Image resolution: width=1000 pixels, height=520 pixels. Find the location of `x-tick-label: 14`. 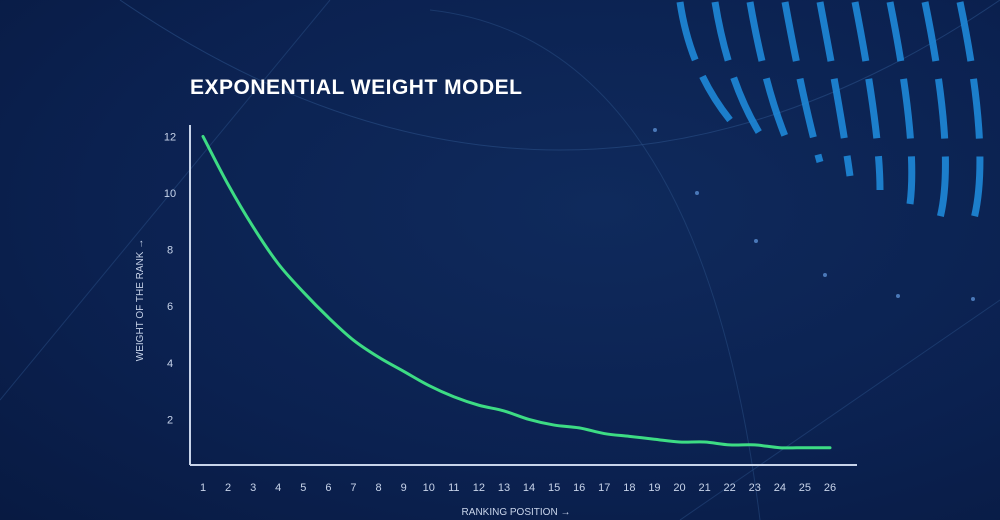

x-tick-label: 14 is located at coordinates (529, 488).